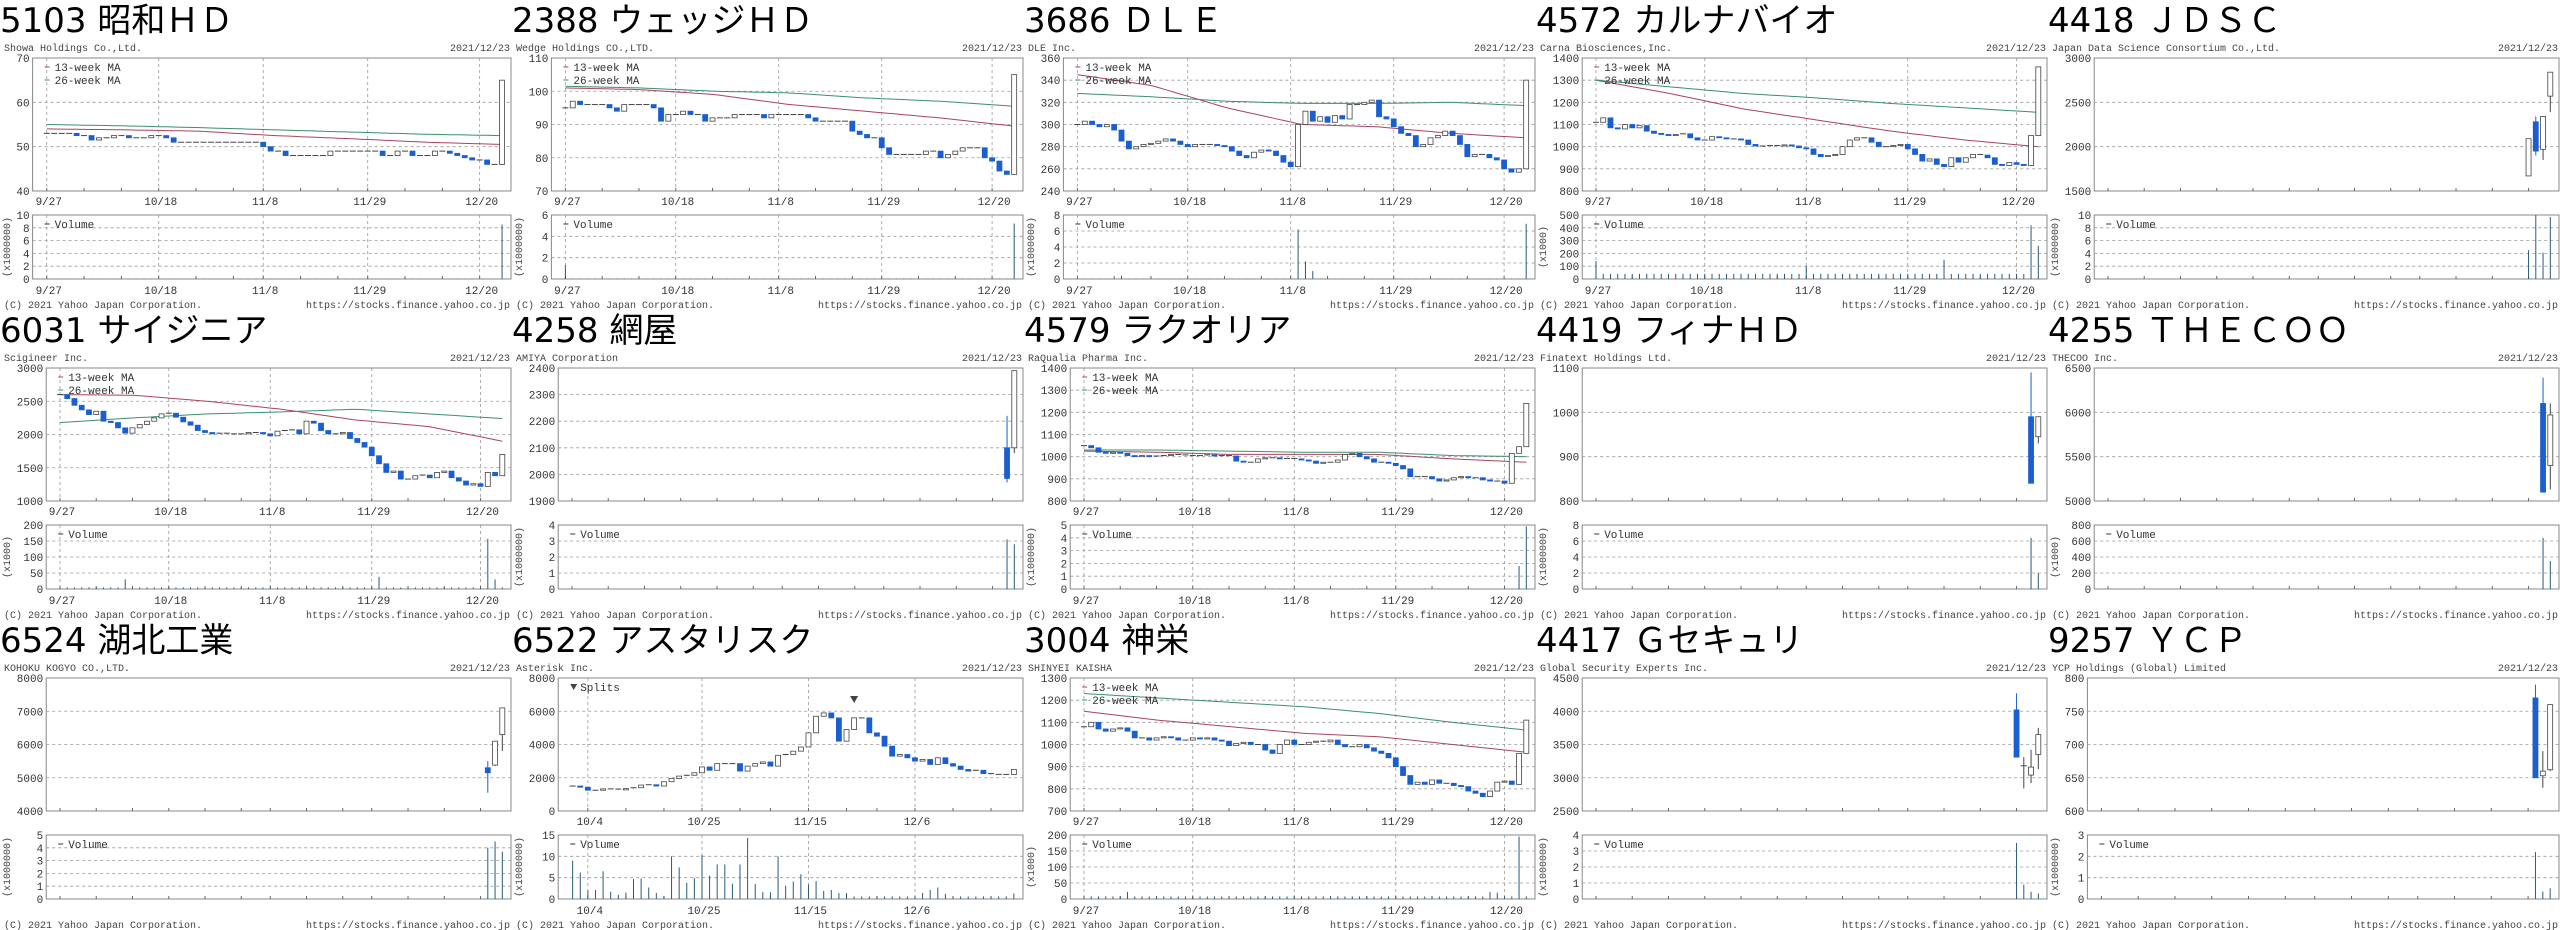 The width and height of the screenshot is (2560, 930). Describe the element at coordinates (2078, 459) in the screenshot. I see `price-tick-label: 5500` at that location.